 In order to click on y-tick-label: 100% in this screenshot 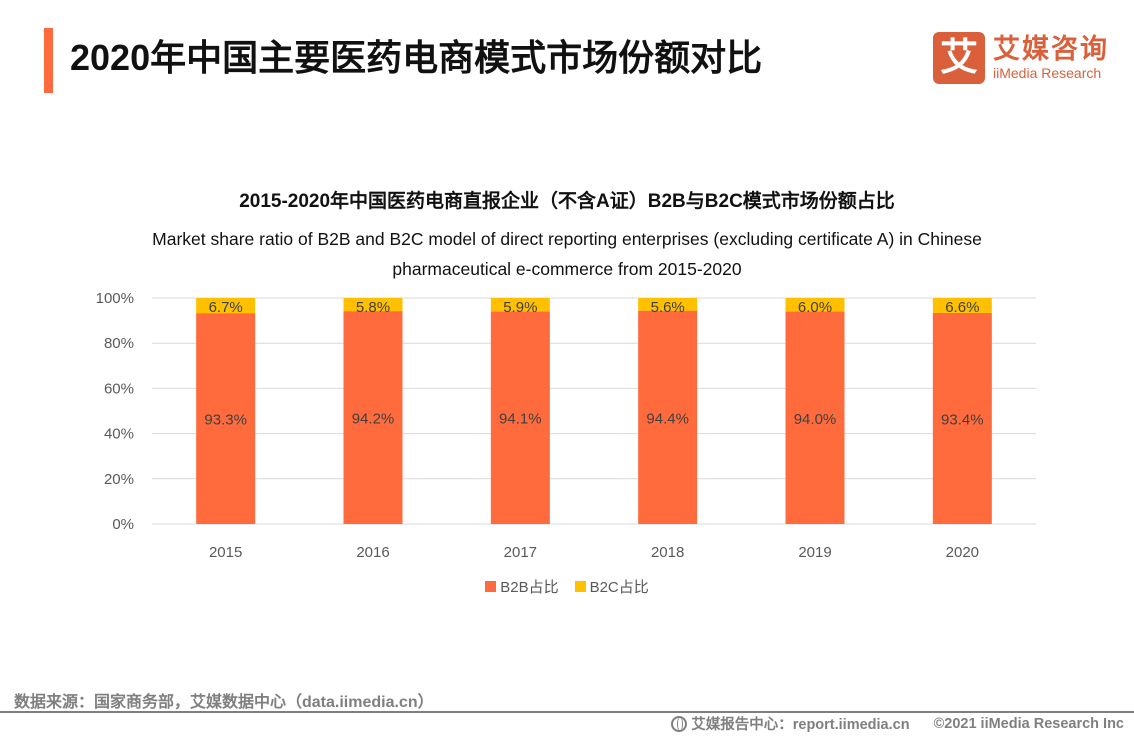, I will do `click(115, 298)`.